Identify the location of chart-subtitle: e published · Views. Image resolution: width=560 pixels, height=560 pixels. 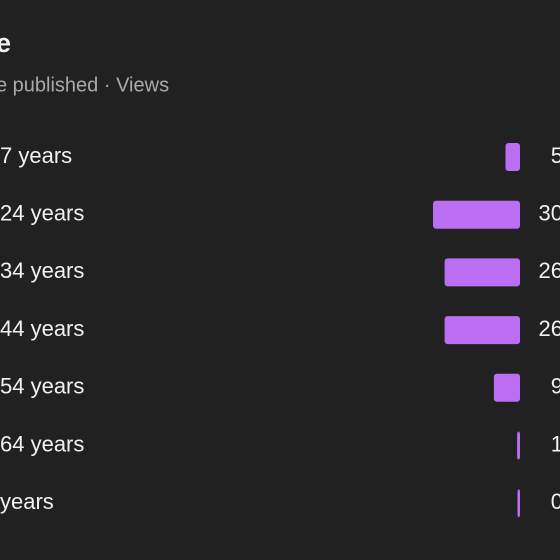
(84, 85).